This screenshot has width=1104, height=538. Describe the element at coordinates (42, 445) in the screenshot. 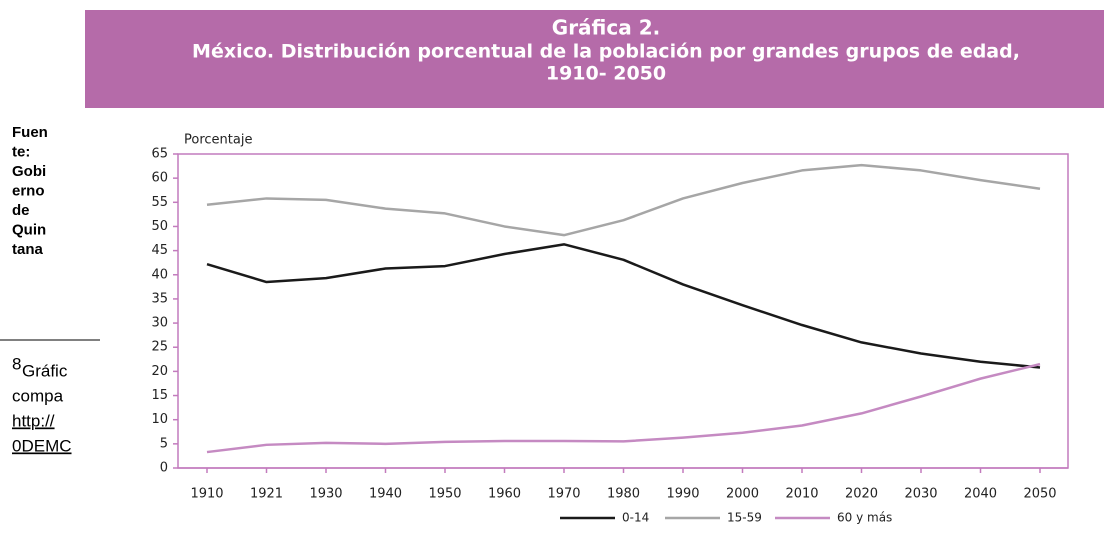

I see `footnote-link: 0DEMC` at that location.